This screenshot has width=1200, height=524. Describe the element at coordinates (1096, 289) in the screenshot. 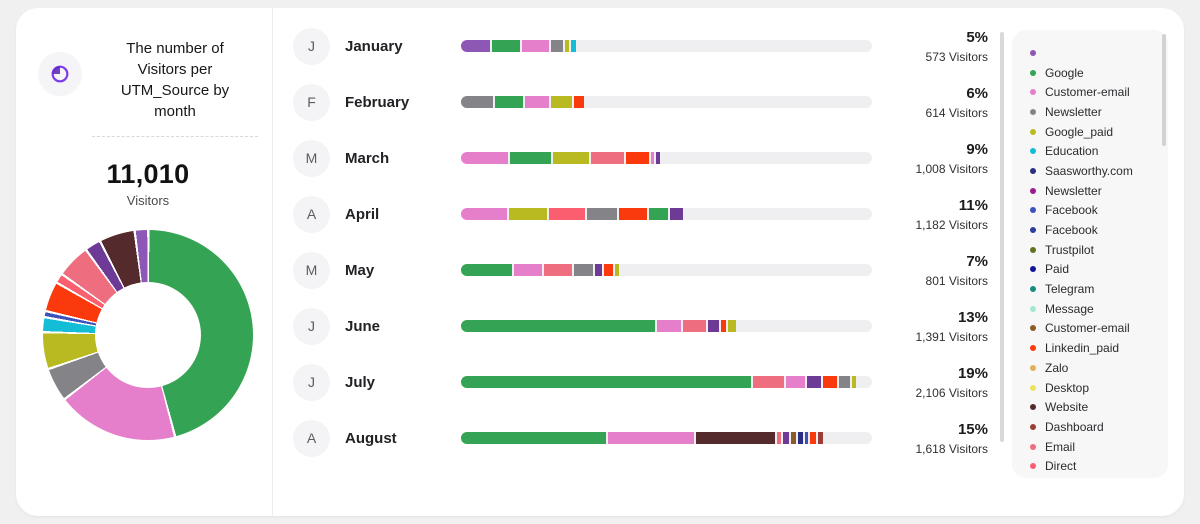

I see `legend-item: Telegram` at that location.